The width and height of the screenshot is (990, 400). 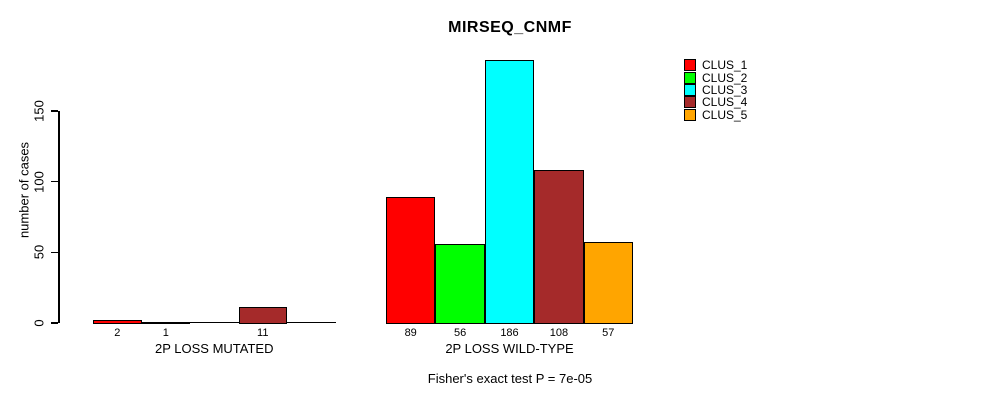 I want to click on legend: CLUS_1 CLUS_2 CLUS_3 CLUS_4 CLUS_5, so click(x=715, y=90).